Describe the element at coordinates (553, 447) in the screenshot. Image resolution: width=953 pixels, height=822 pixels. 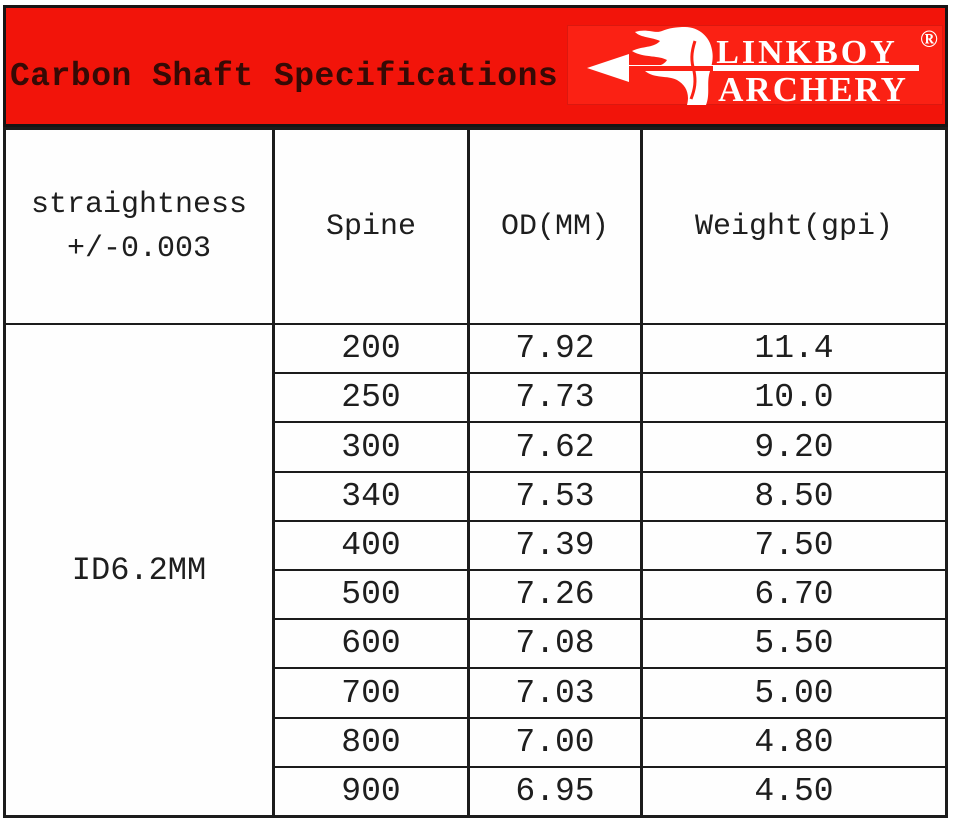
I see `od-cell: 7.62` at that location.